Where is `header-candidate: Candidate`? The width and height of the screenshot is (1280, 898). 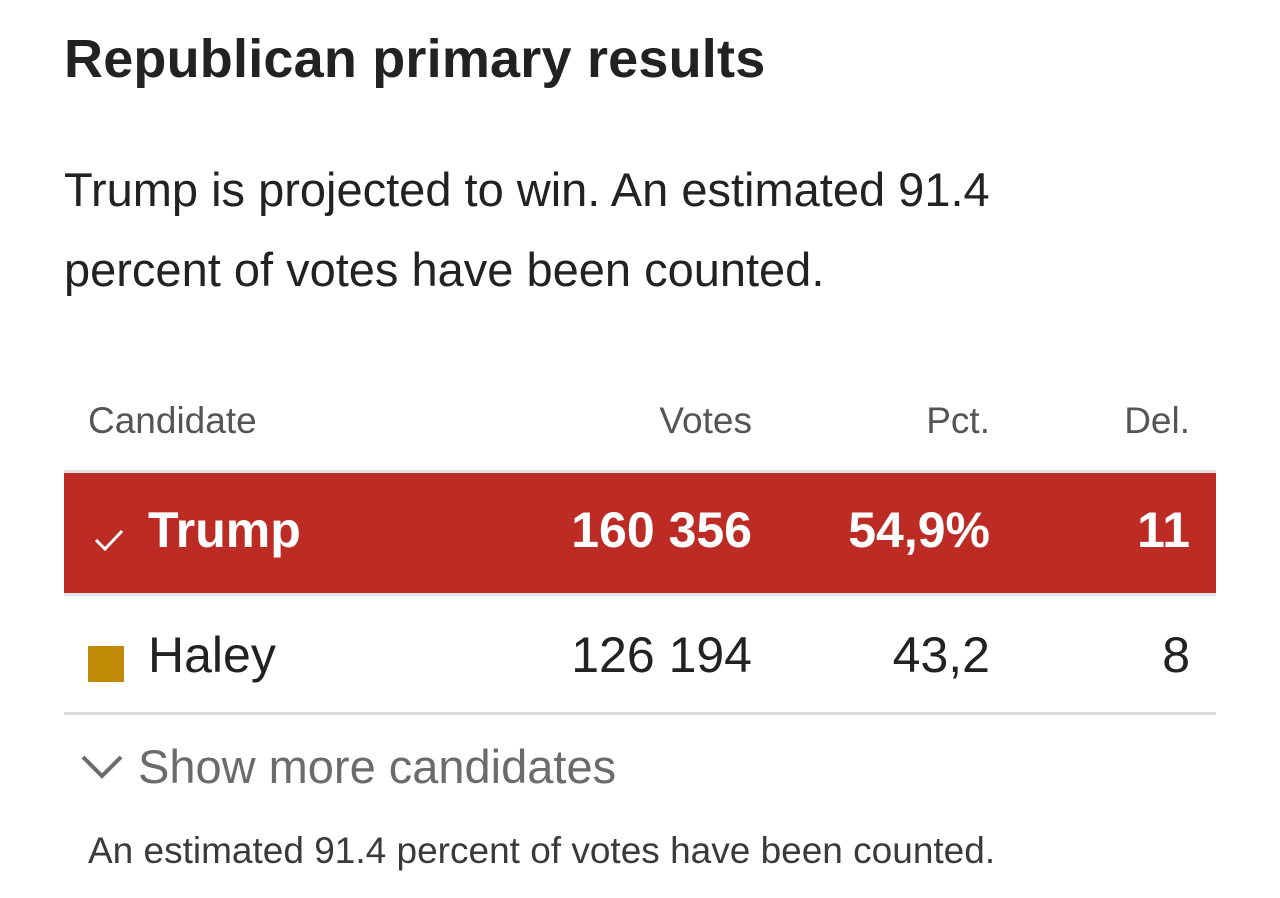
header-candidate: Candidate is located at coordinates (172, 420).